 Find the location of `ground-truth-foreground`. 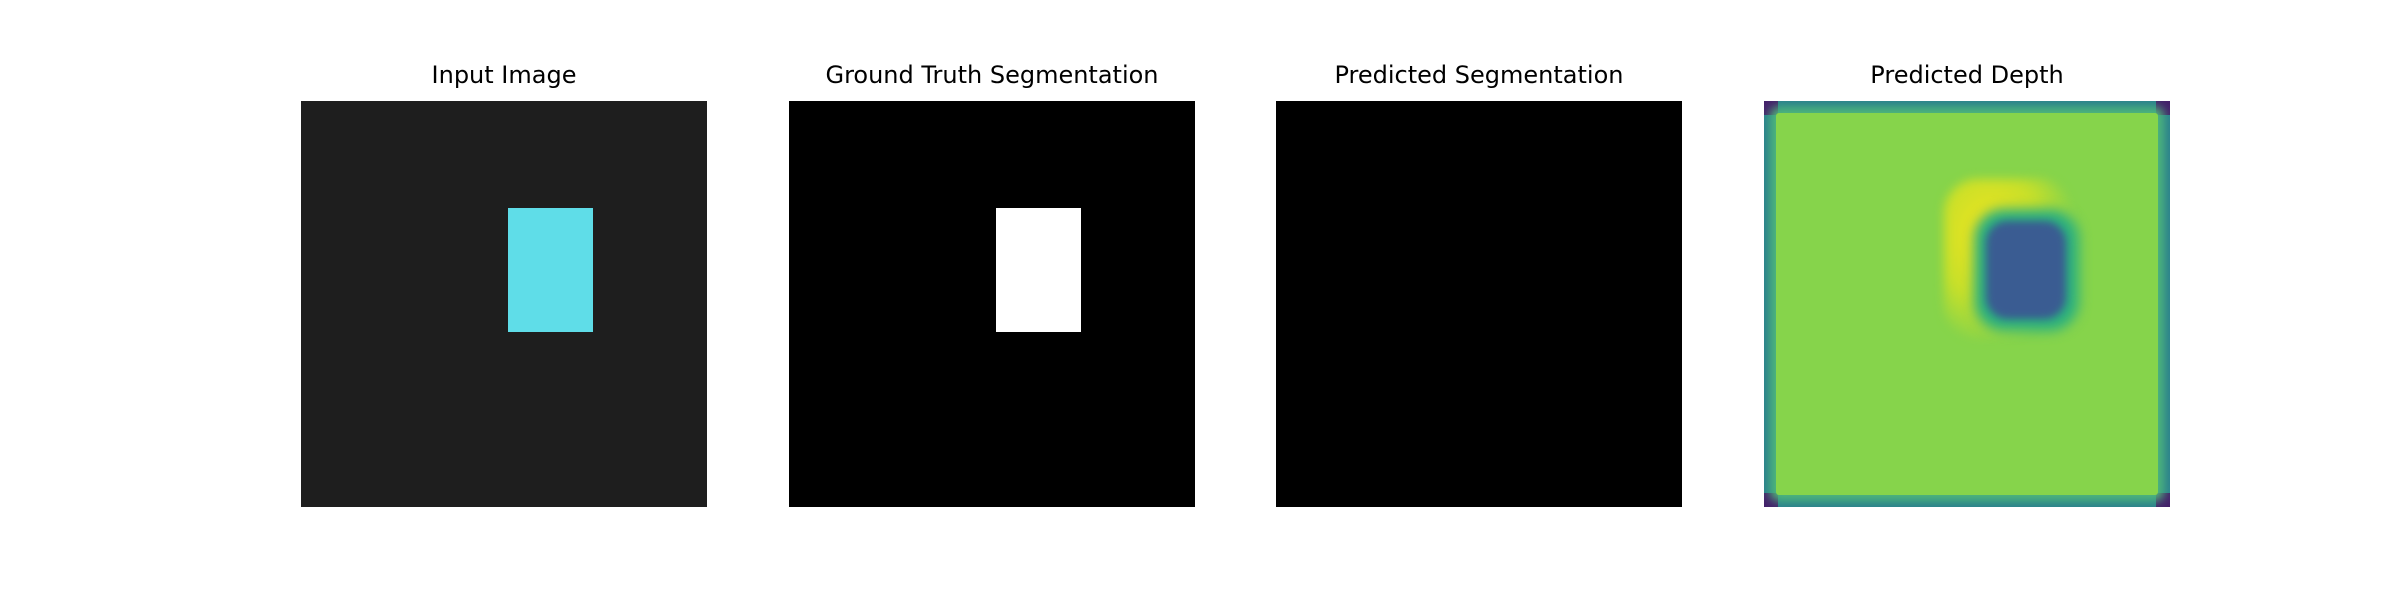

ground-truth-foreground is located at coordinates (1038, 270).